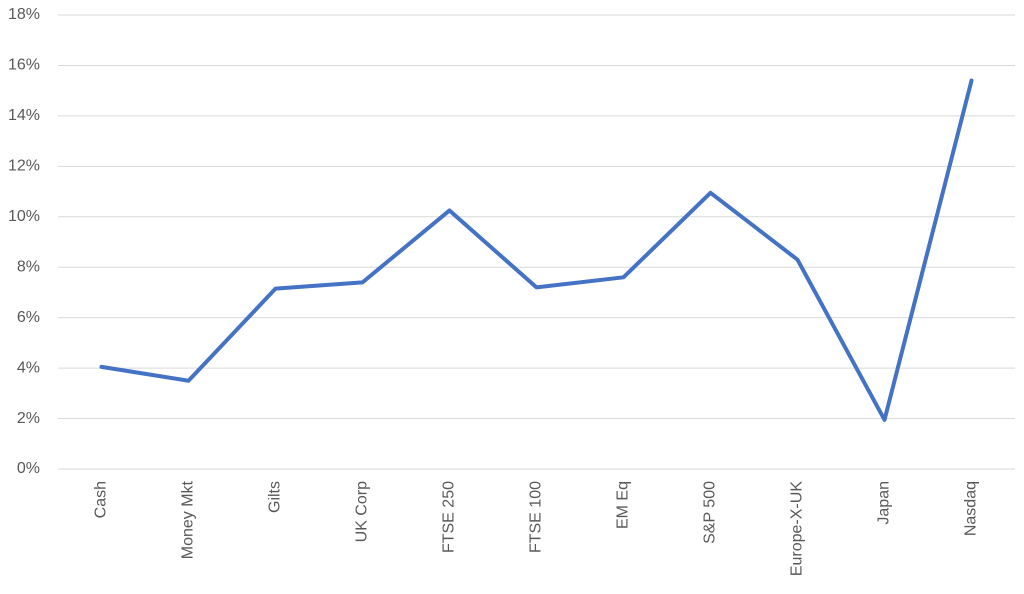  What do you see at coordinates (101, 499) in the screenshot?
I see `x-tick-label: Cash` at bounding box center [101, 499].